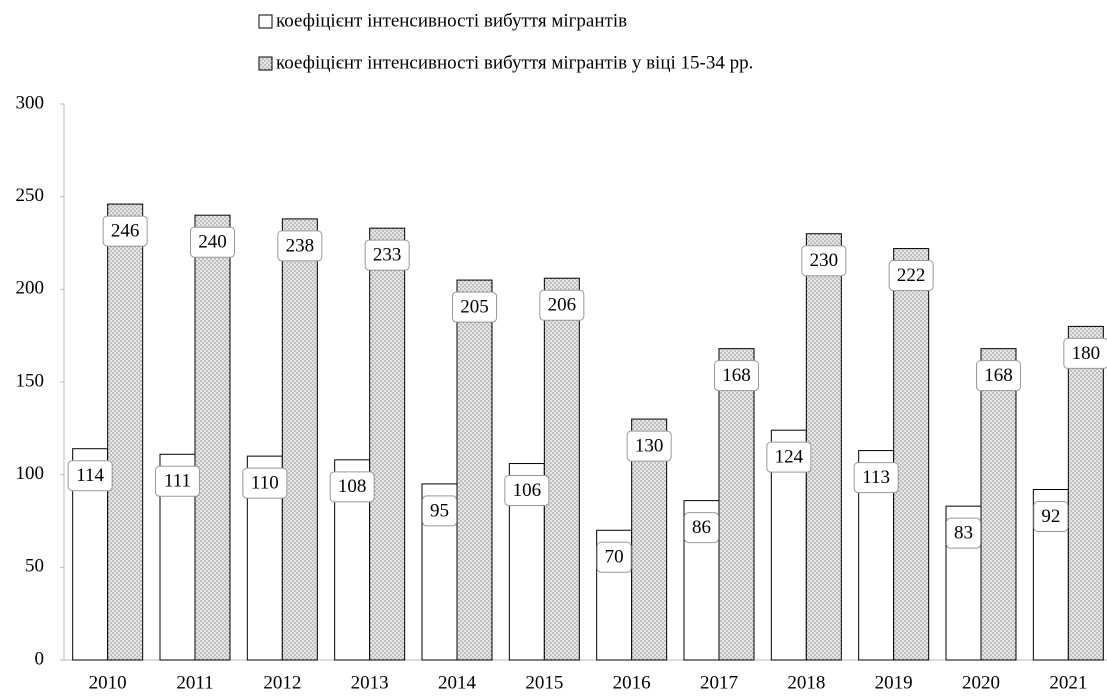 The width and height of the screenshot is (1107, 697). I want to click on x-tick-label: 2019, so click(894, 682).